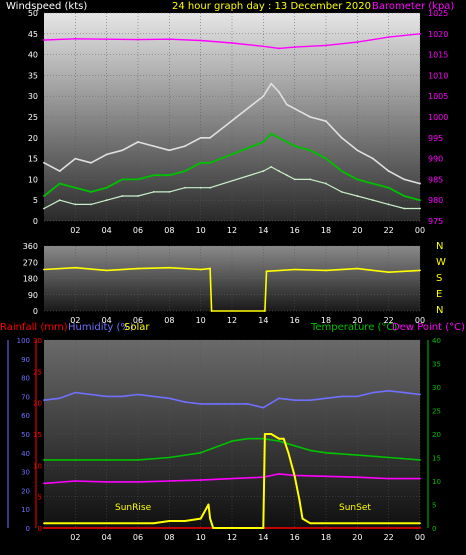 The width and height of the screenshot is (466, 555). I want to click on x-tick-label: 22, so click(389, 320).